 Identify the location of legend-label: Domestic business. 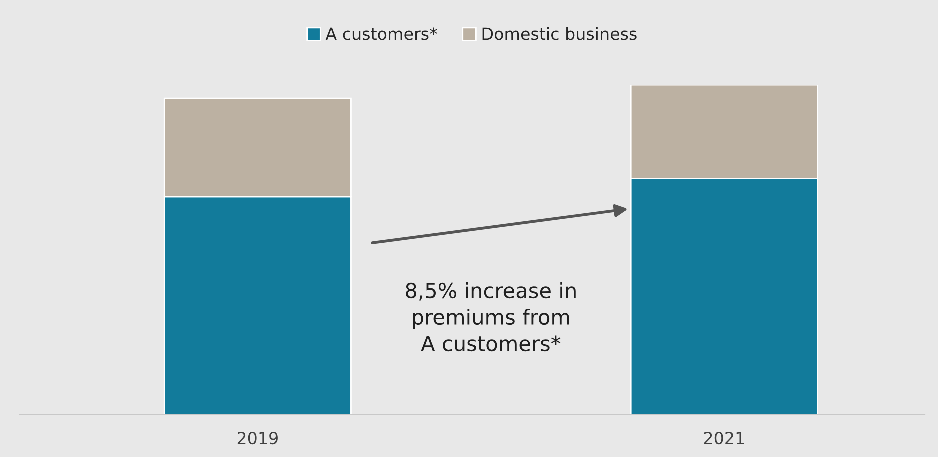
(559, 33).